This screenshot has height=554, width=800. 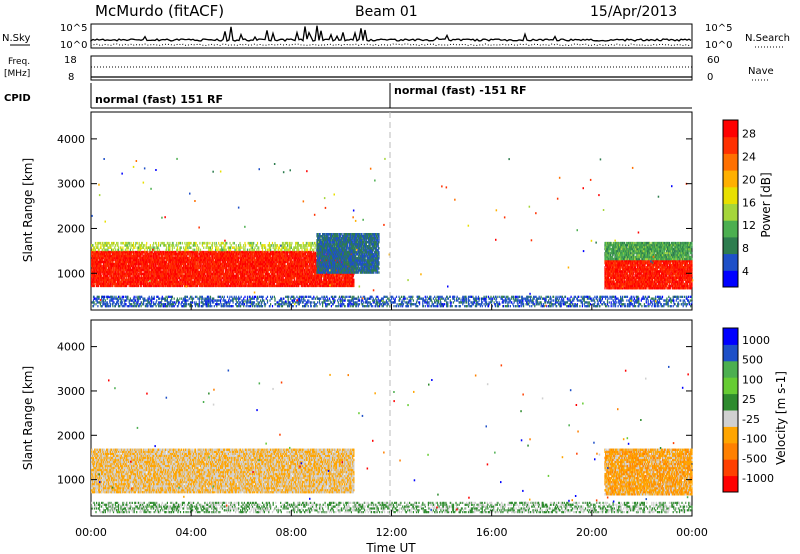 I want to click on cpid-label: CPID, so click(x=17, y=98).